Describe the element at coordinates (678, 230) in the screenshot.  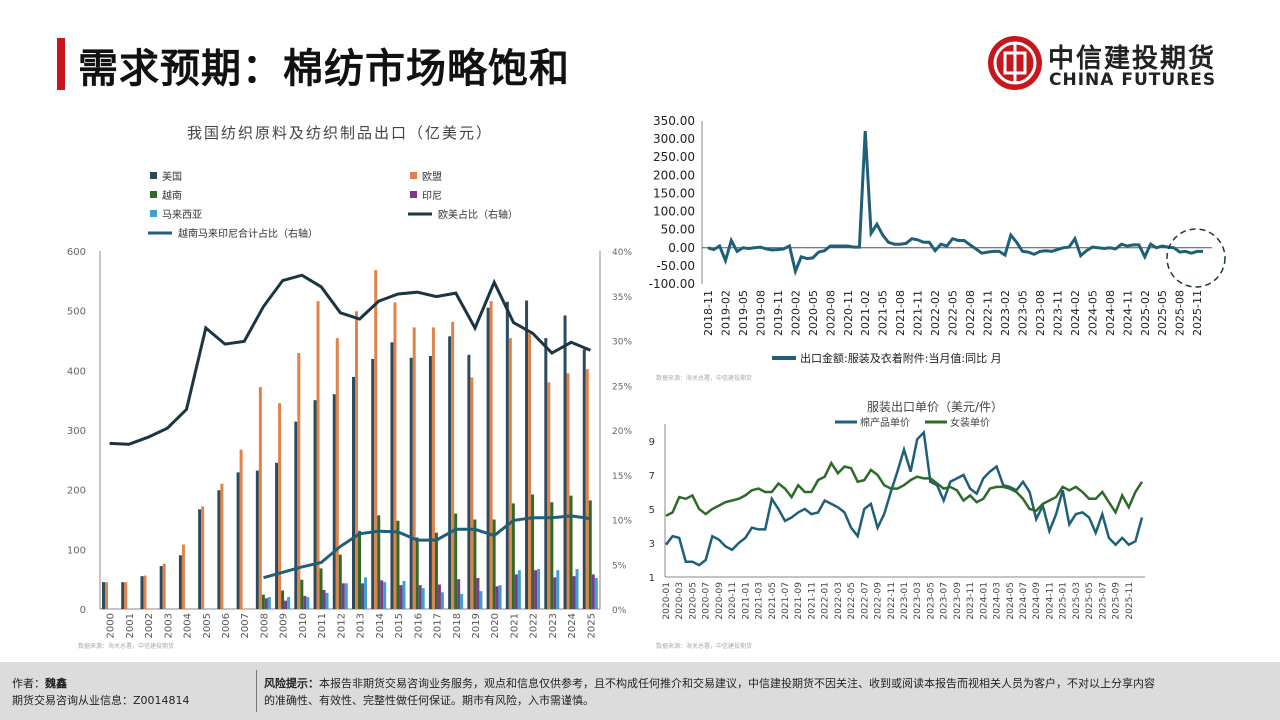
I see `y-tick-label: 50.00` at that location.